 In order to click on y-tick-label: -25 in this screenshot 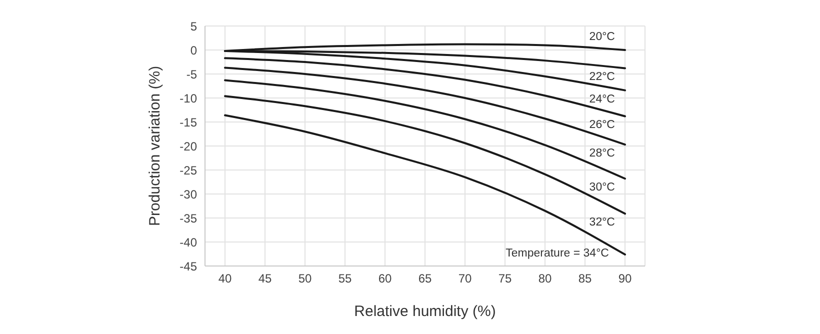, I will do `click(189, 170)`.